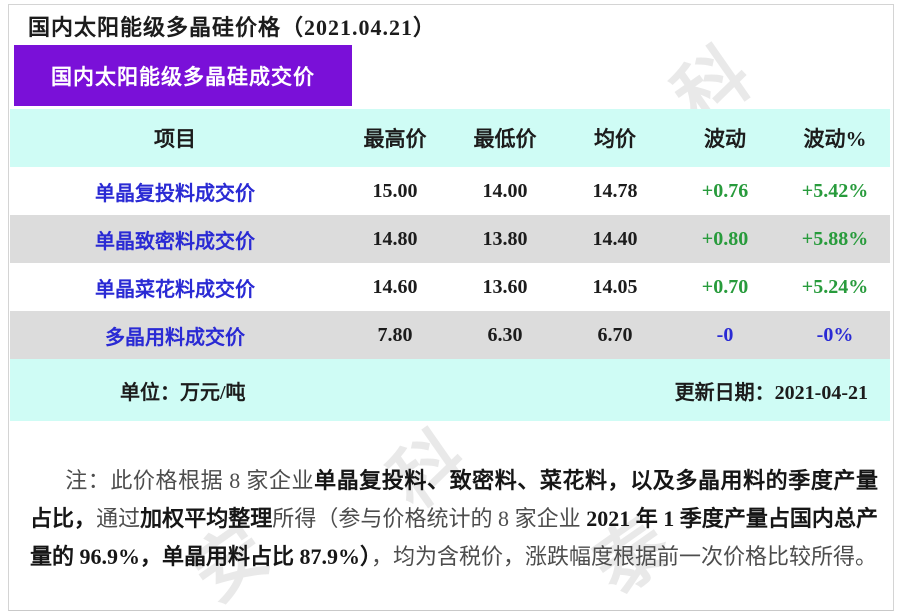 This screenshot has width=900, height=613. I want to click on cell-avg: 14.78, so click(615, 190).